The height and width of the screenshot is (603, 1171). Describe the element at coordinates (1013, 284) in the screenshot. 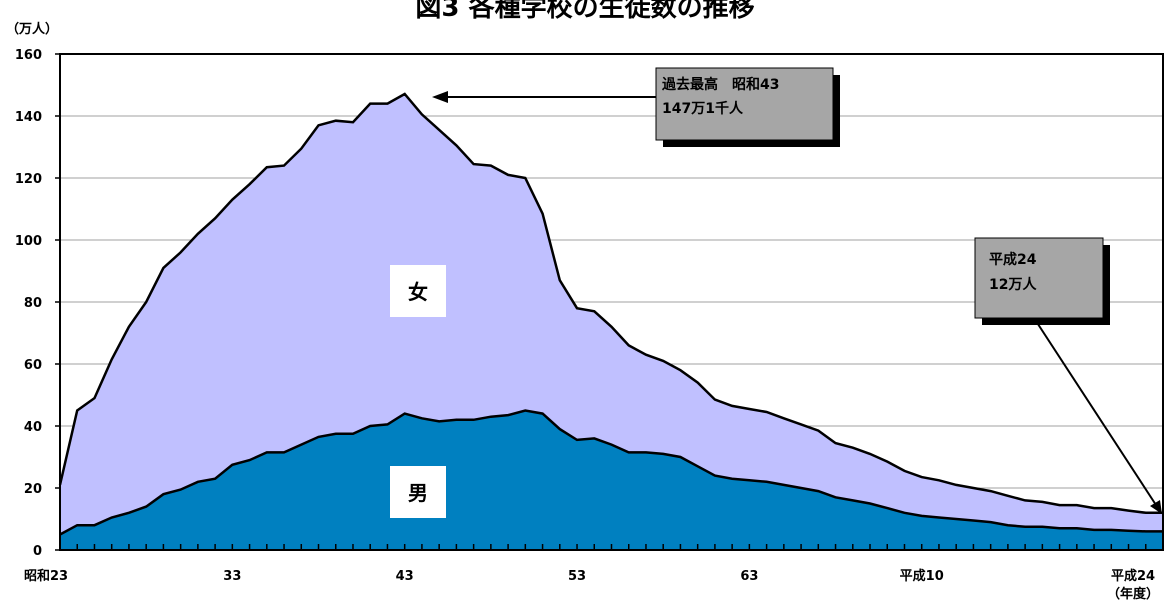

I see `latest-annotation-line2: 12万人` at that location.